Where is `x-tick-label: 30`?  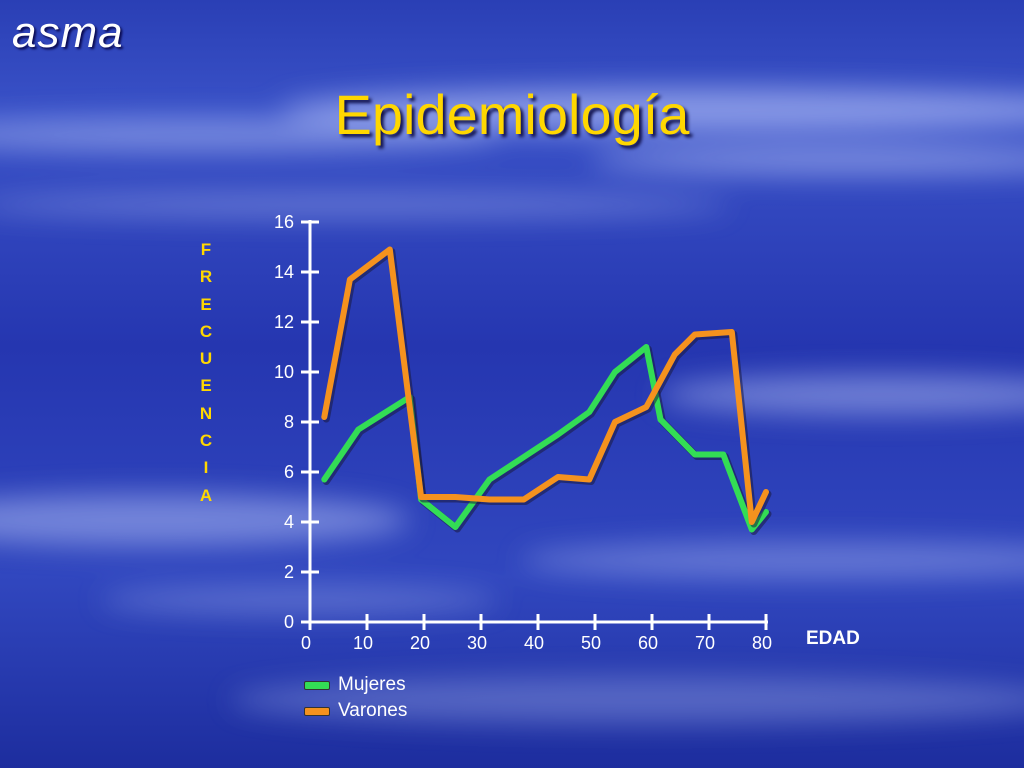
x-tick-label: 30 is located at coordinates (477, 643).